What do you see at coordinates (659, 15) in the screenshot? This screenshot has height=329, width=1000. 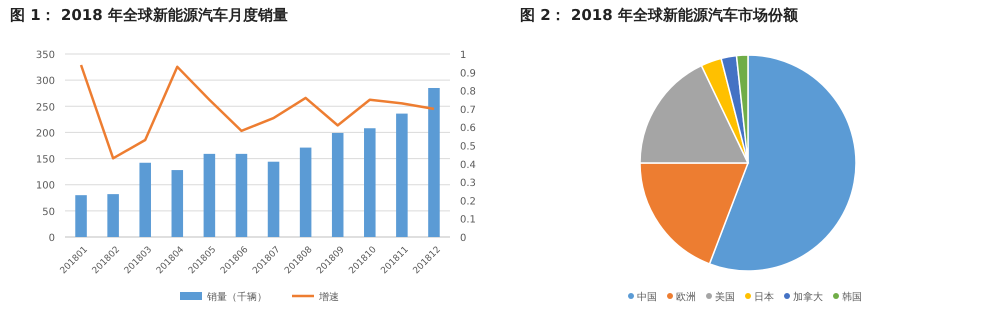 I see `chart-title: 图 2： 2018 年全球新能源汽车市场份额` at bounding box center [659, 15].